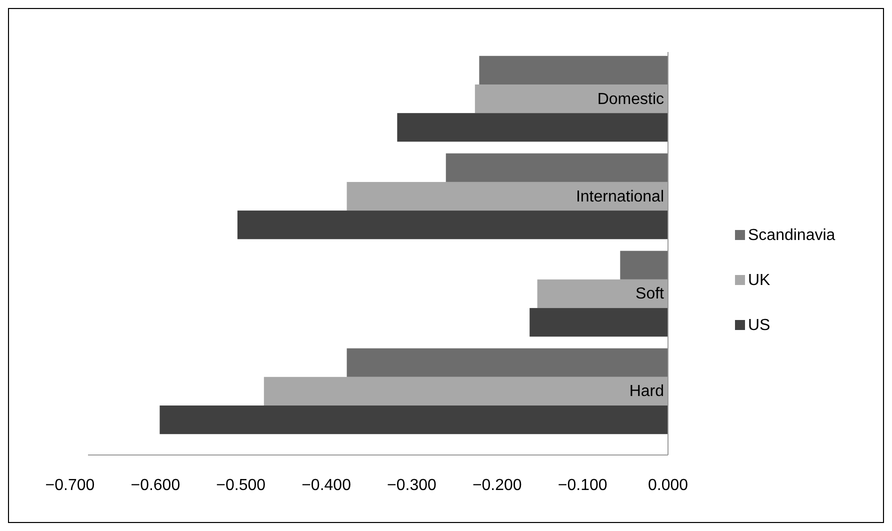 Image resolution: width=892 pixels, height=531 pixels. I want to click on legend-label: UK, so click(759, 280).